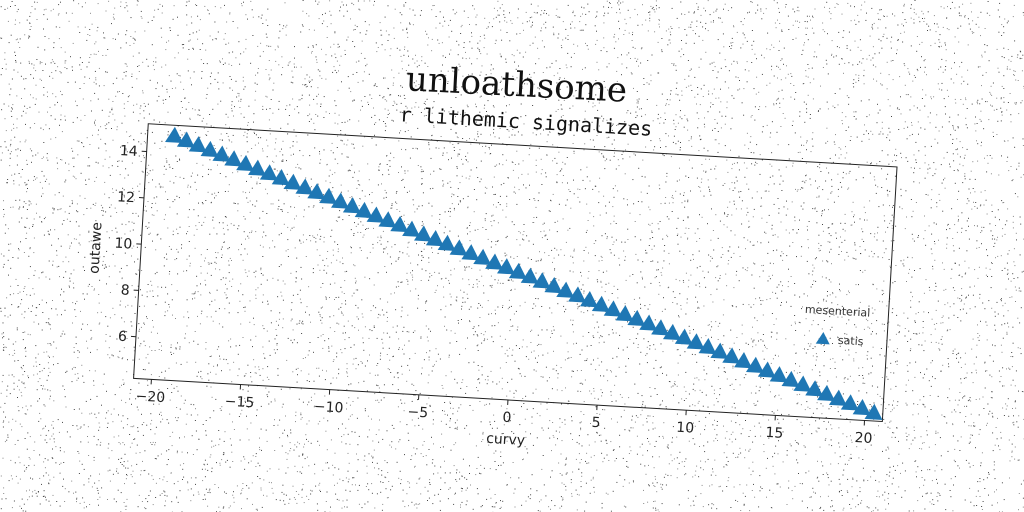  What do you see at coordinates (418, 412) in the screenshot?
I see `x-tick-label: −5` at bounding box center [418, 412].